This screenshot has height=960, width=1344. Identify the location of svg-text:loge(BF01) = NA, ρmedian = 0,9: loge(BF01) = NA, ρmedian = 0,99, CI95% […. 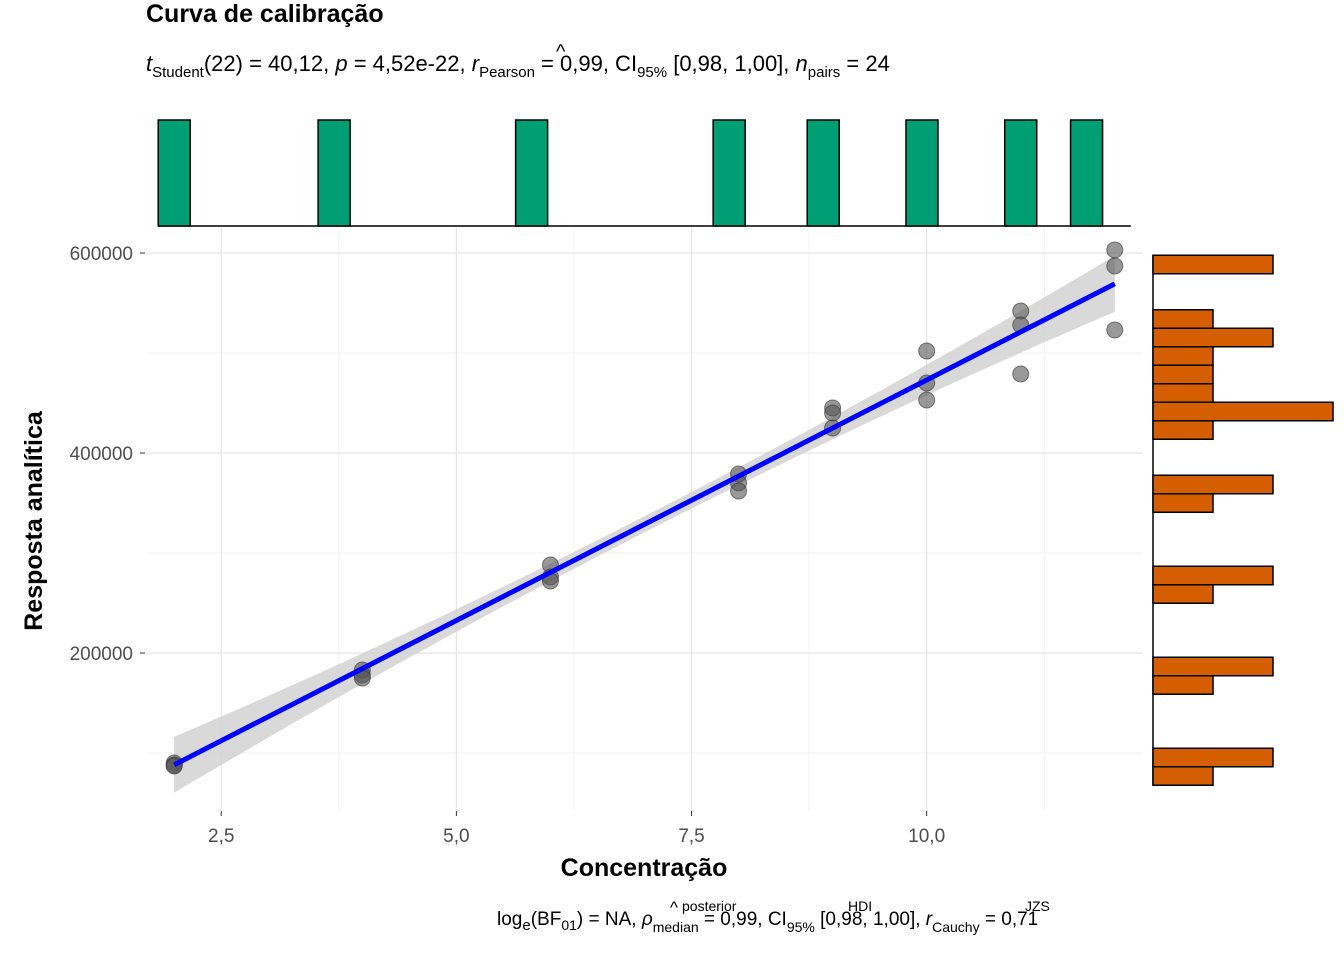
(767, 922).